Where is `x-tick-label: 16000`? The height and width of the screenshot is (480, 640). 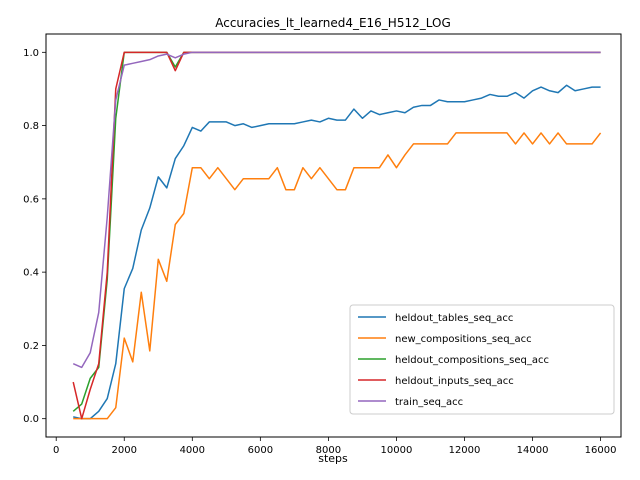 x-tick-label: 16000 is located at coordinates (601, 450).